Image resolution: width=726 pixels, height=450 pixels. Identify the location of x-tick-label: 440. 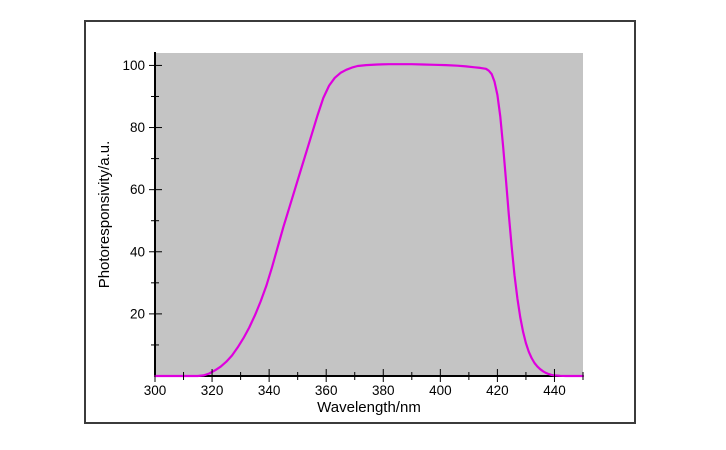
(554, 390).